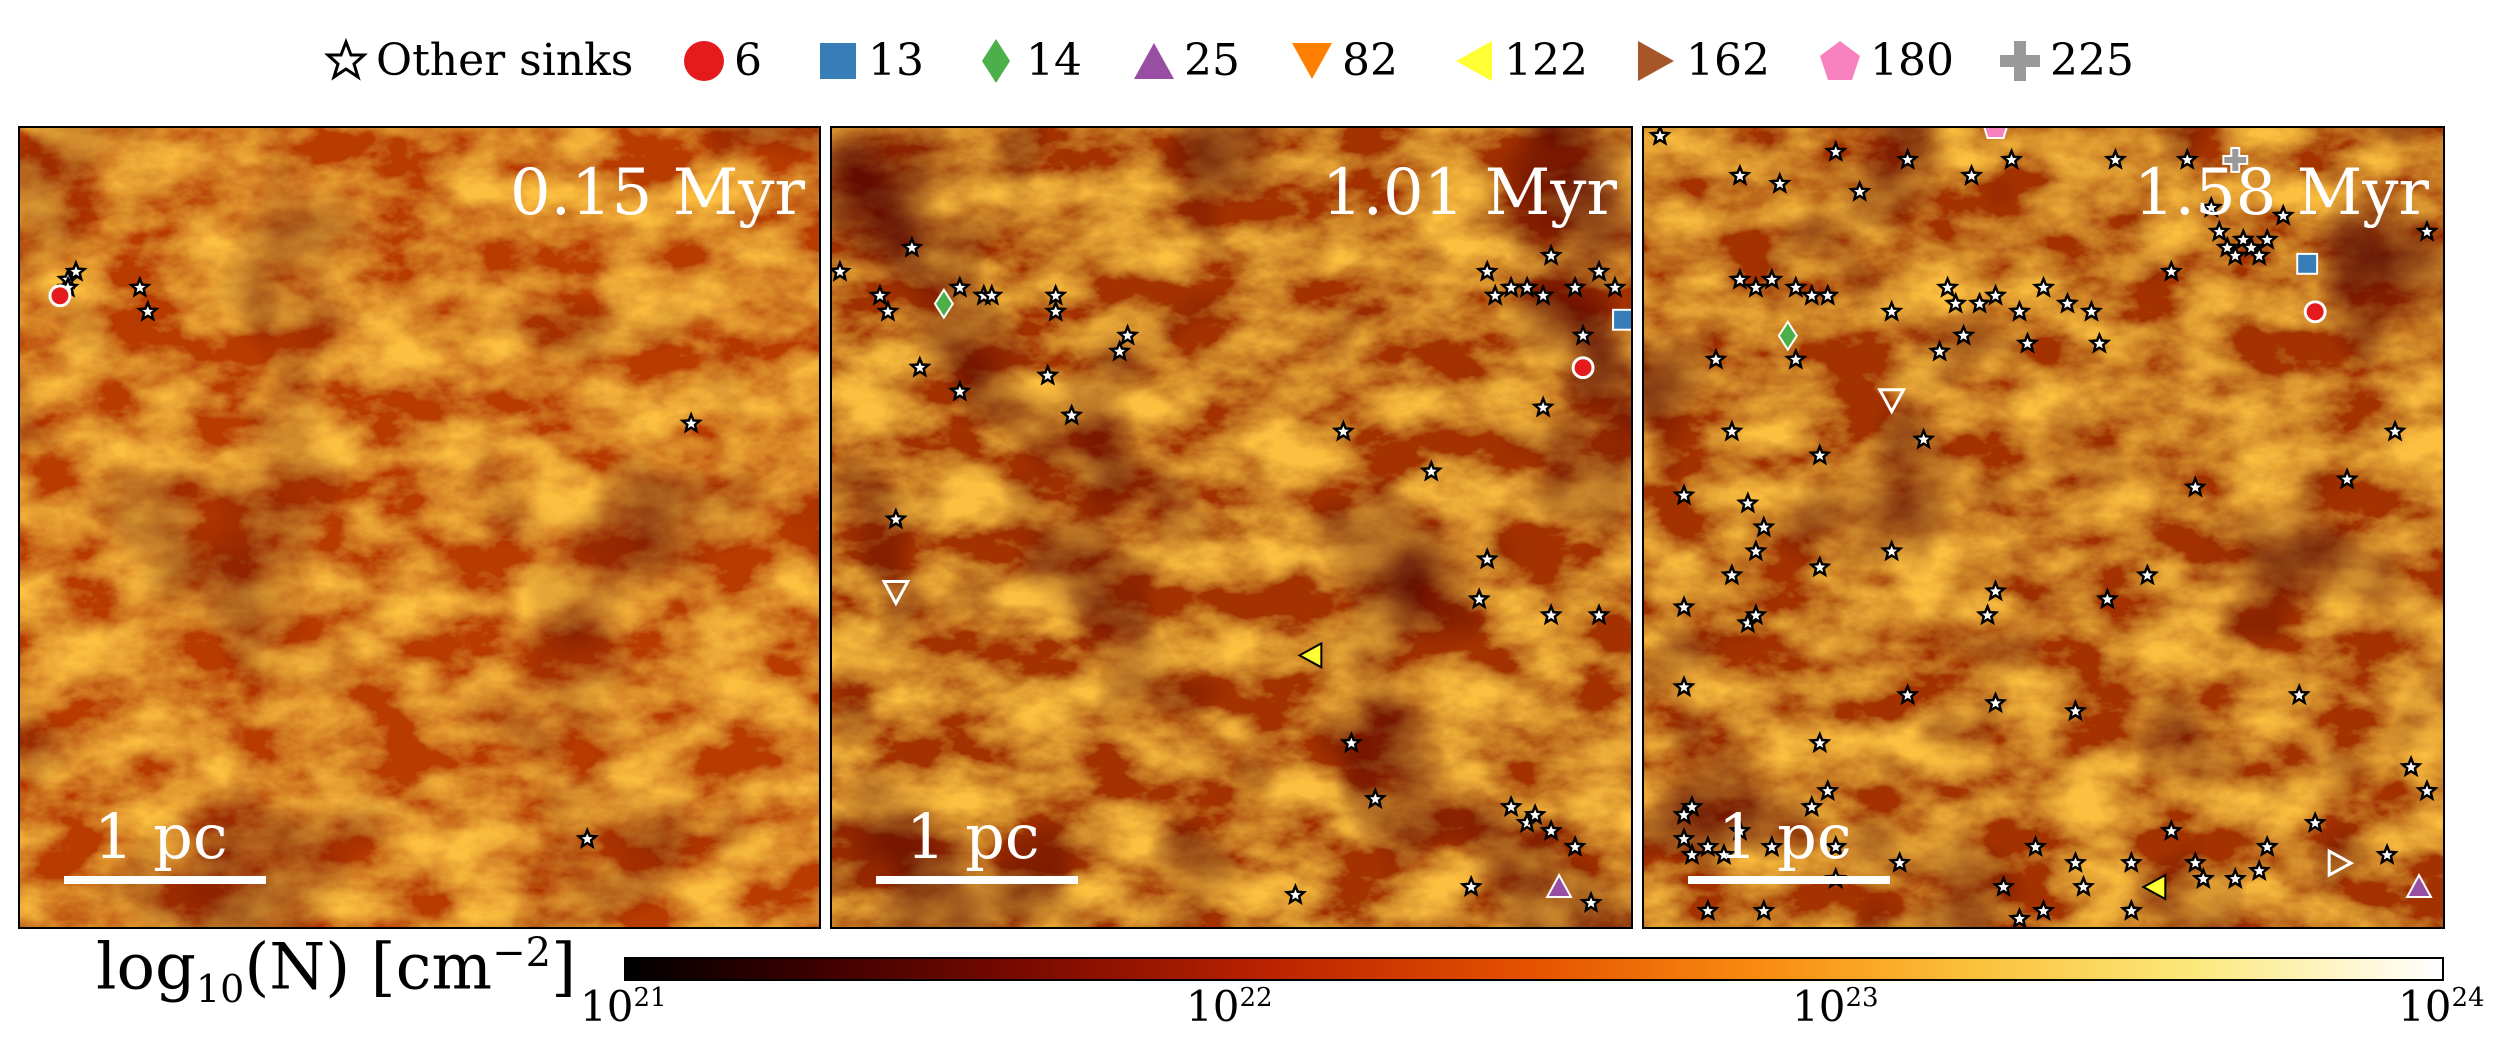 The image size is (2500, 1052). I want to click on diamond-icon, so click(996, 61).